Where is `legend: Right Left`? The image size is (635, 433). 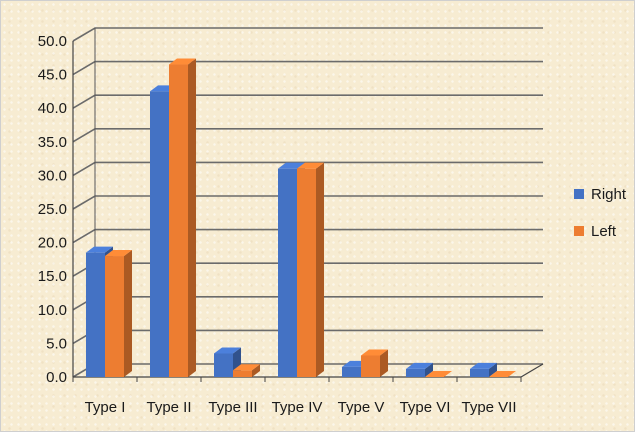
legend: Right Left is located at coordinates (600, 213).